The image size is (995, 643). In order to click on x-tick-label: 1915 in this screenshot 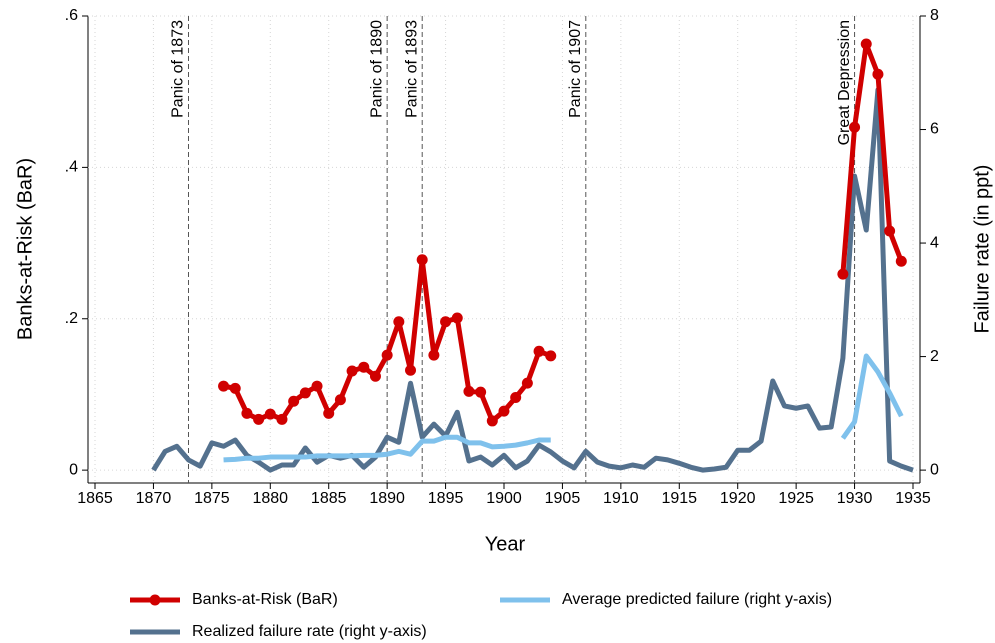, I will do `click(679, 498)`.